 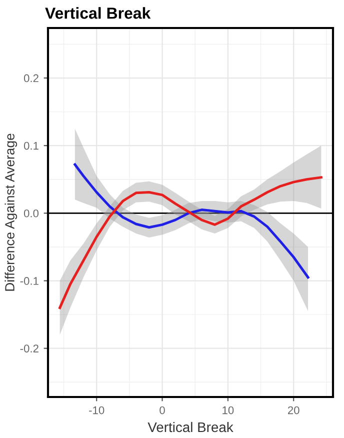 I want to click on y-tick-label: 0.1, so click(x=31, y=146).